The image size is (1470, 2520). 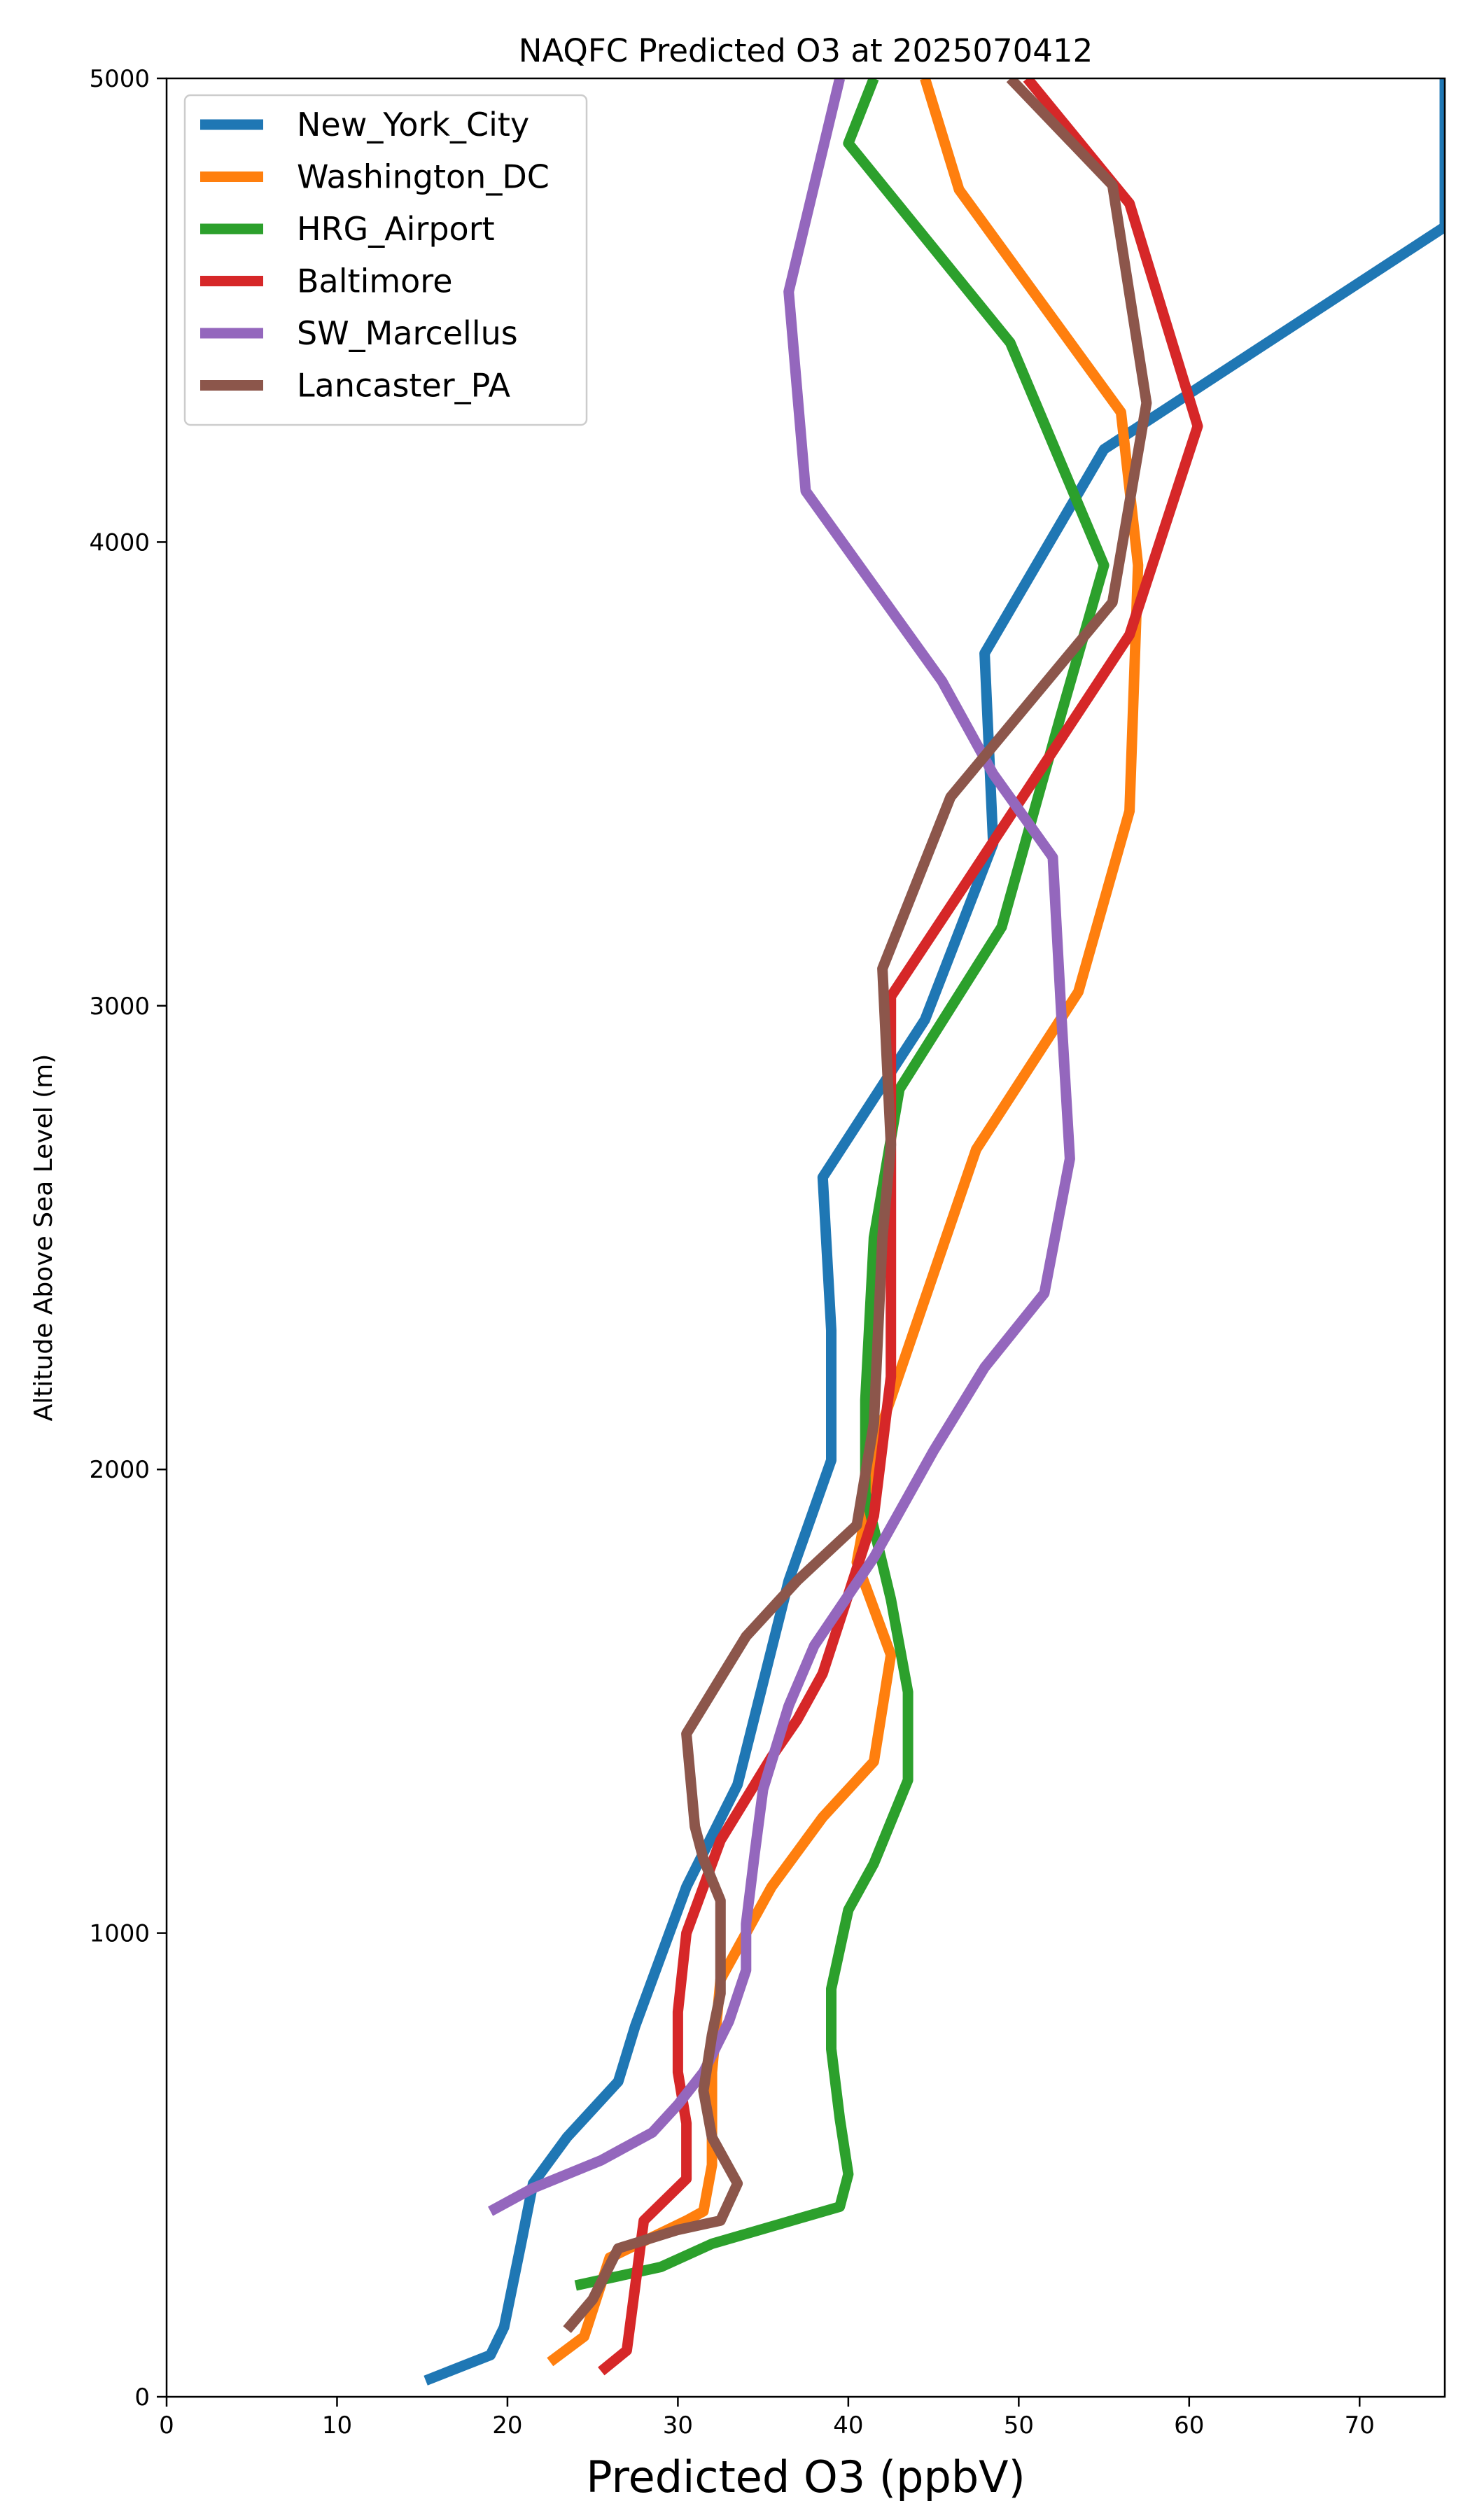 I want to click on y-tick-label: 0, so click(x=142, y=2398).